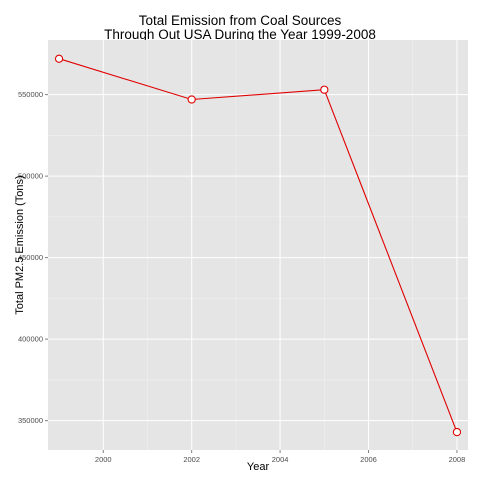 This screenshot has height=480, width=480. Describe the element at coordinates (30, 339) in the screenshot. I see `y-tick-label: 400000` at that location.